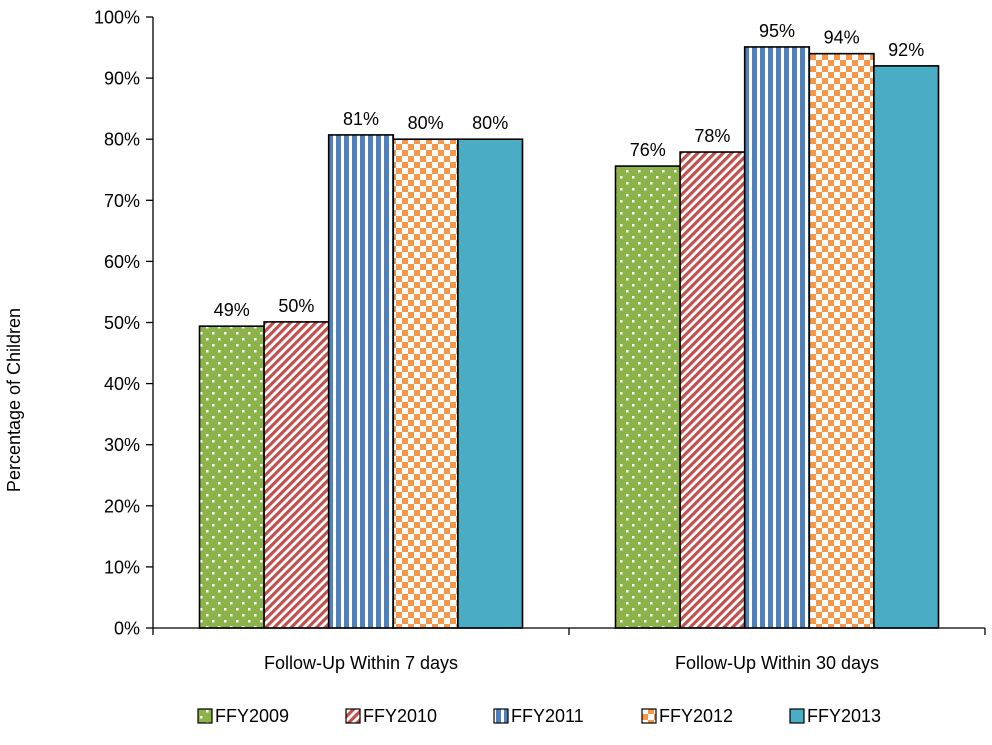  What do you see at coordinates (844, 716) in the screenshot?
I see `legend-label: FFY2013` at bounding box center [844, 716].